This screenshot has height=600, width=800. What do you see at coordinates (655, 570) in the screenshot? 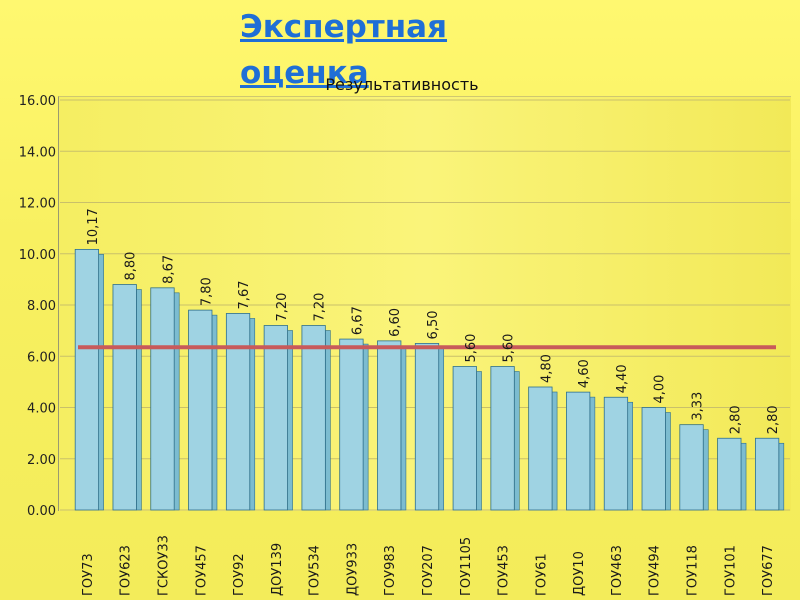
I see `x-tick-label: ГОУ494` at bounding box center [655, 570].